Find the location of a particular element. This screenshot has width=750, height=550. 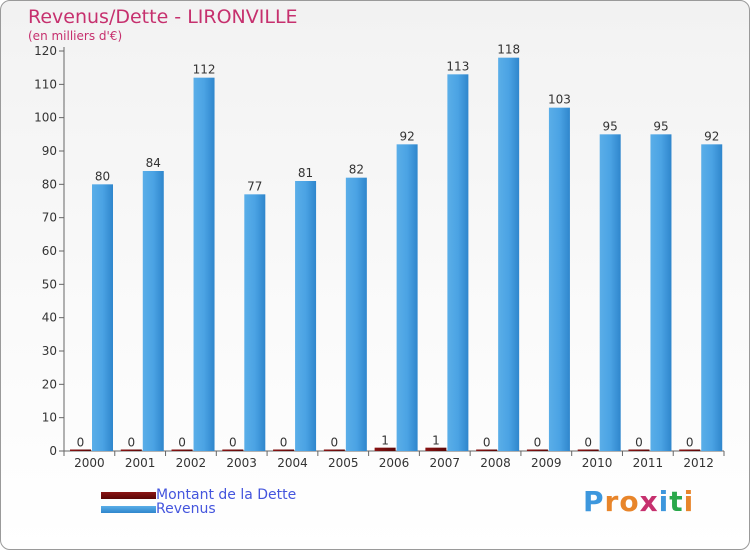

y-axis: 0 10 20 30 40 50 60 70 80 90 100 110 120 is located at coordinates (49, 251).